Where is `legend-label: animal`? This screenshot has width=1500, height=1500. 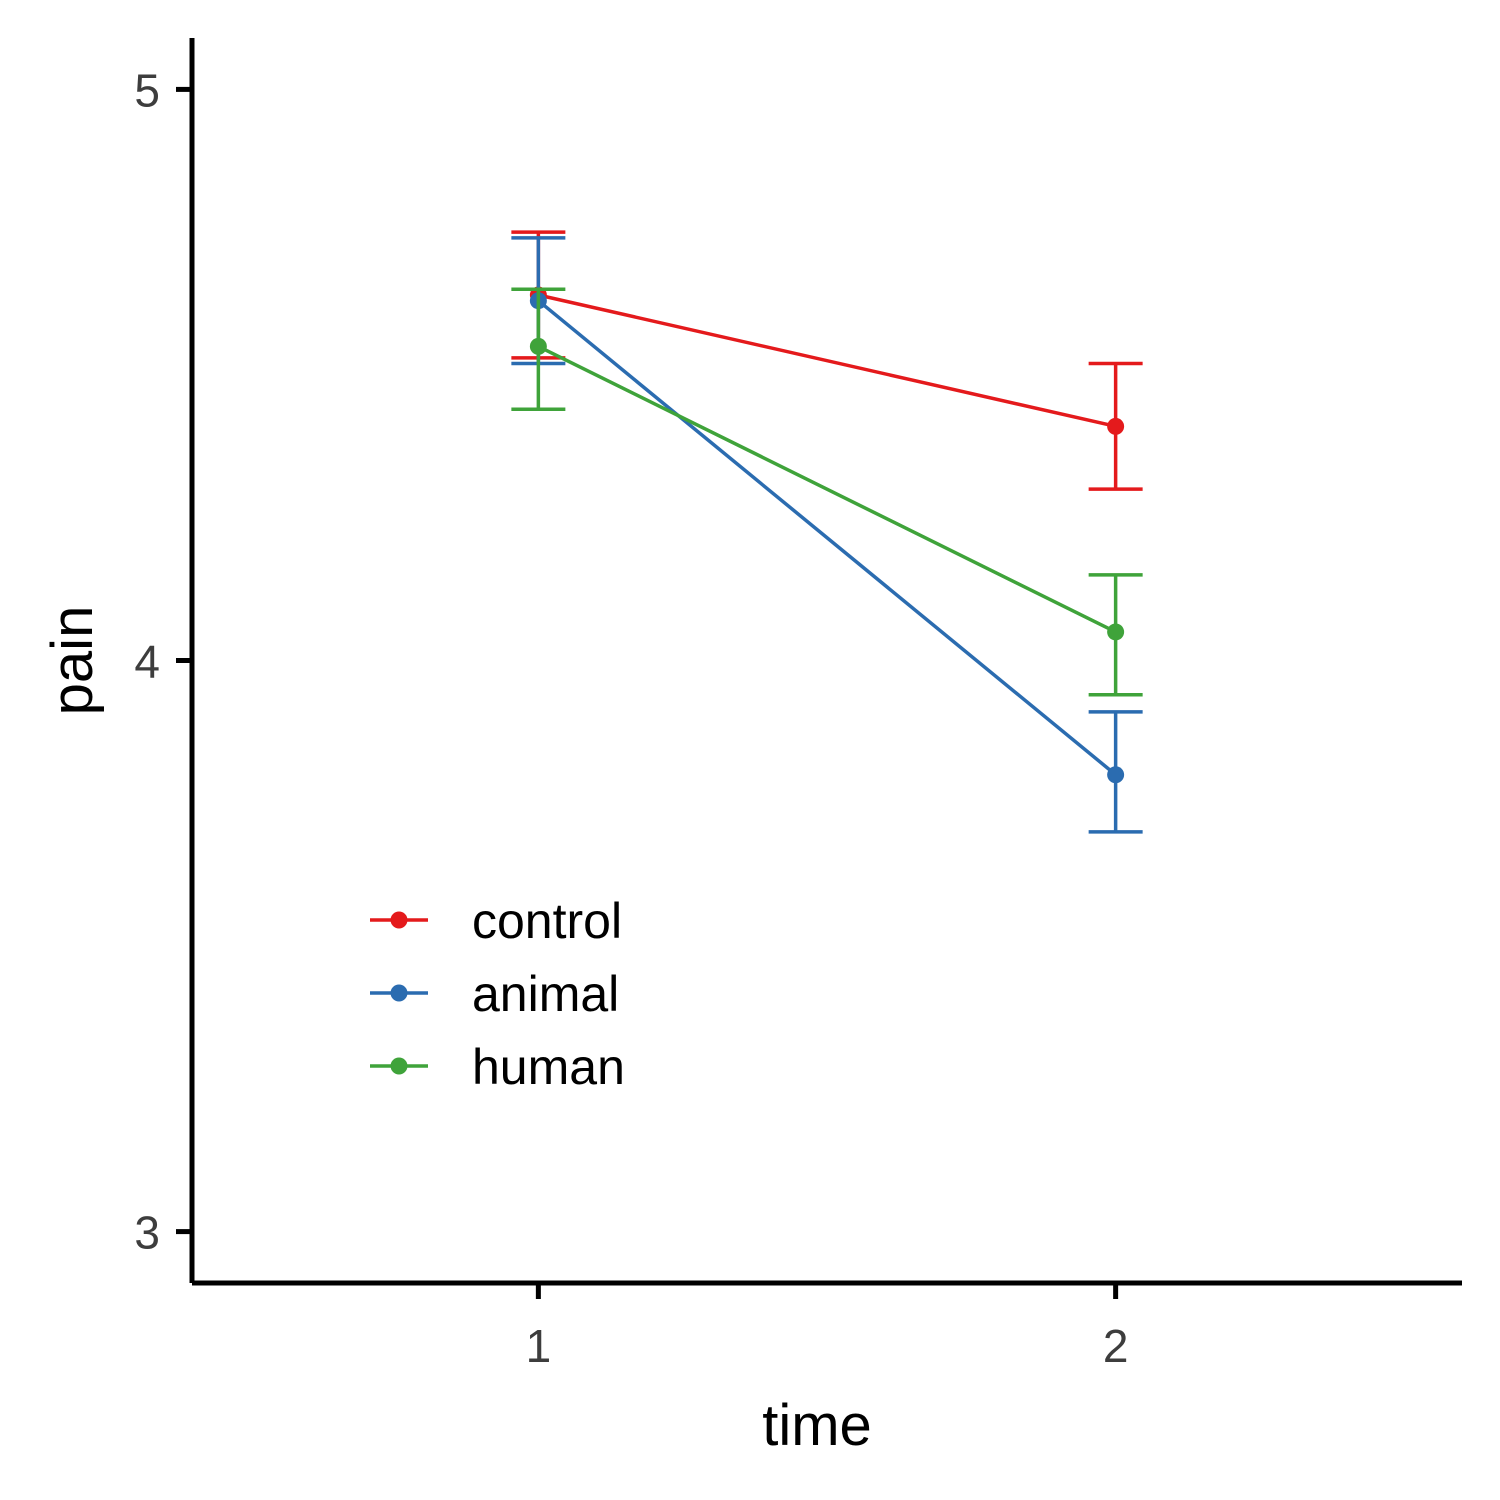 legend-label: animal is located at coordinates (545, 994).